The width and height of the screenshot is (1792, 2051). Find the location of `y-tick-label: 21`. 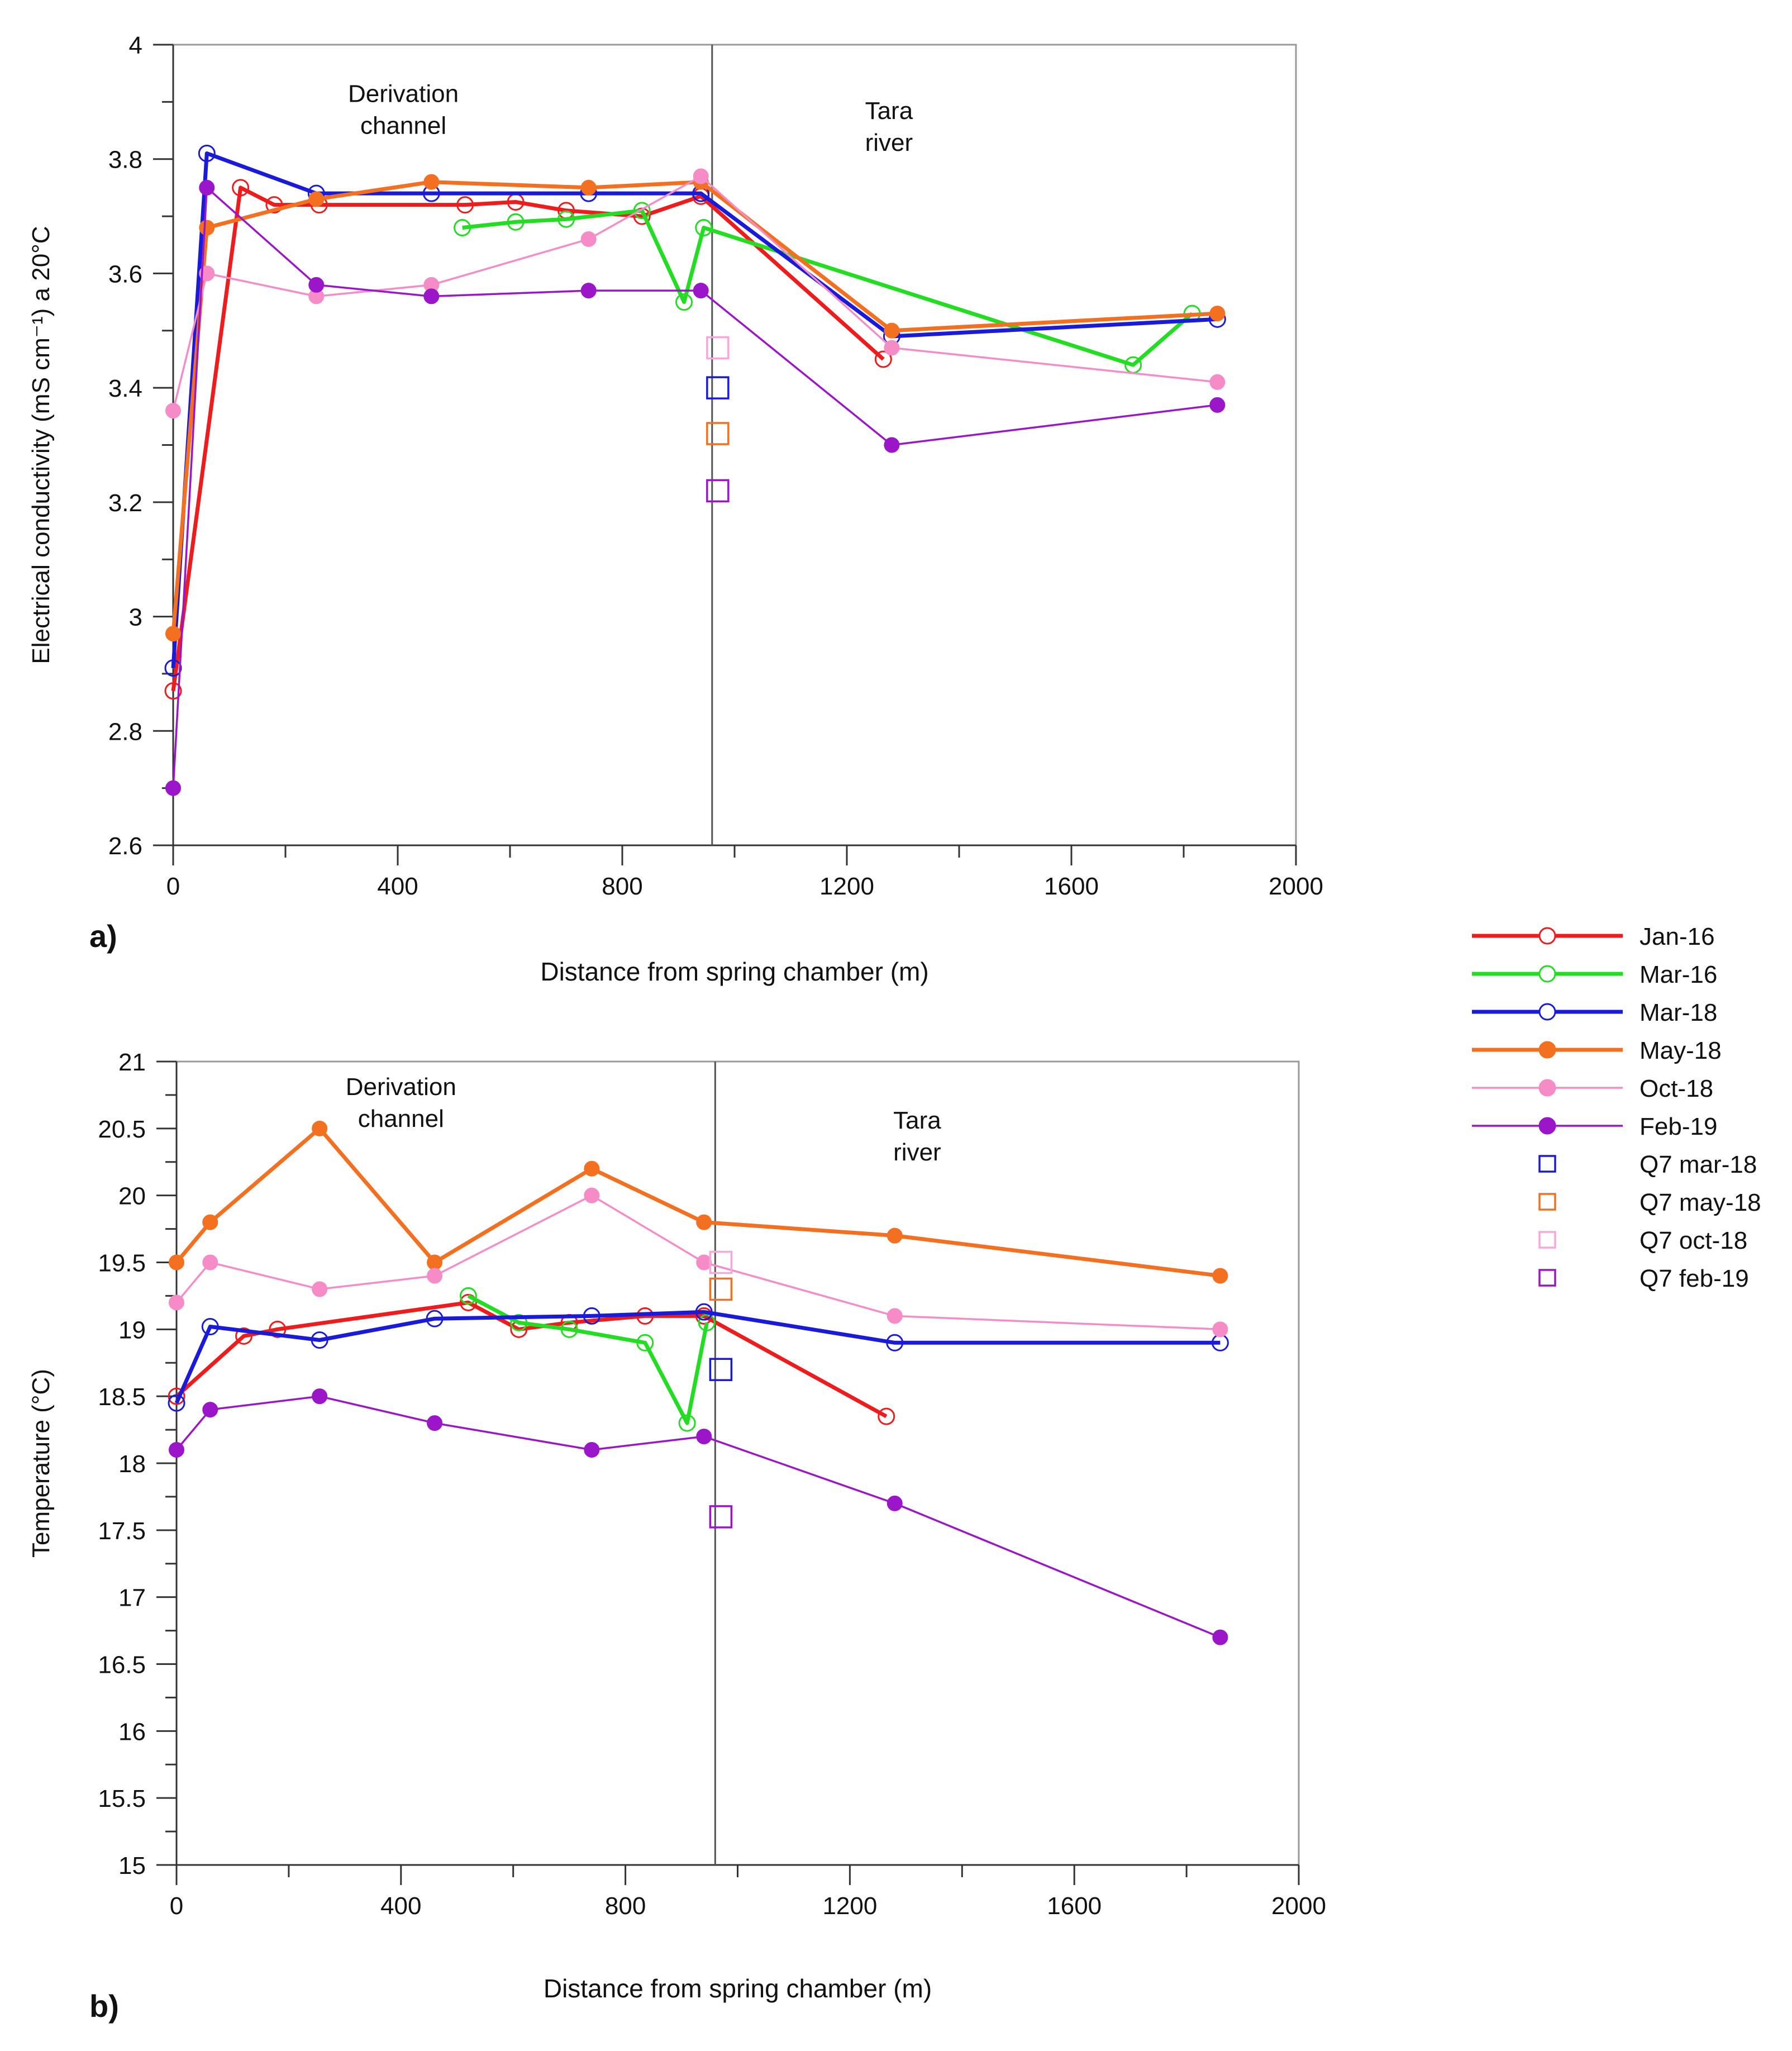

y-tick-label: 21 is located at coordinates (132, 1062).